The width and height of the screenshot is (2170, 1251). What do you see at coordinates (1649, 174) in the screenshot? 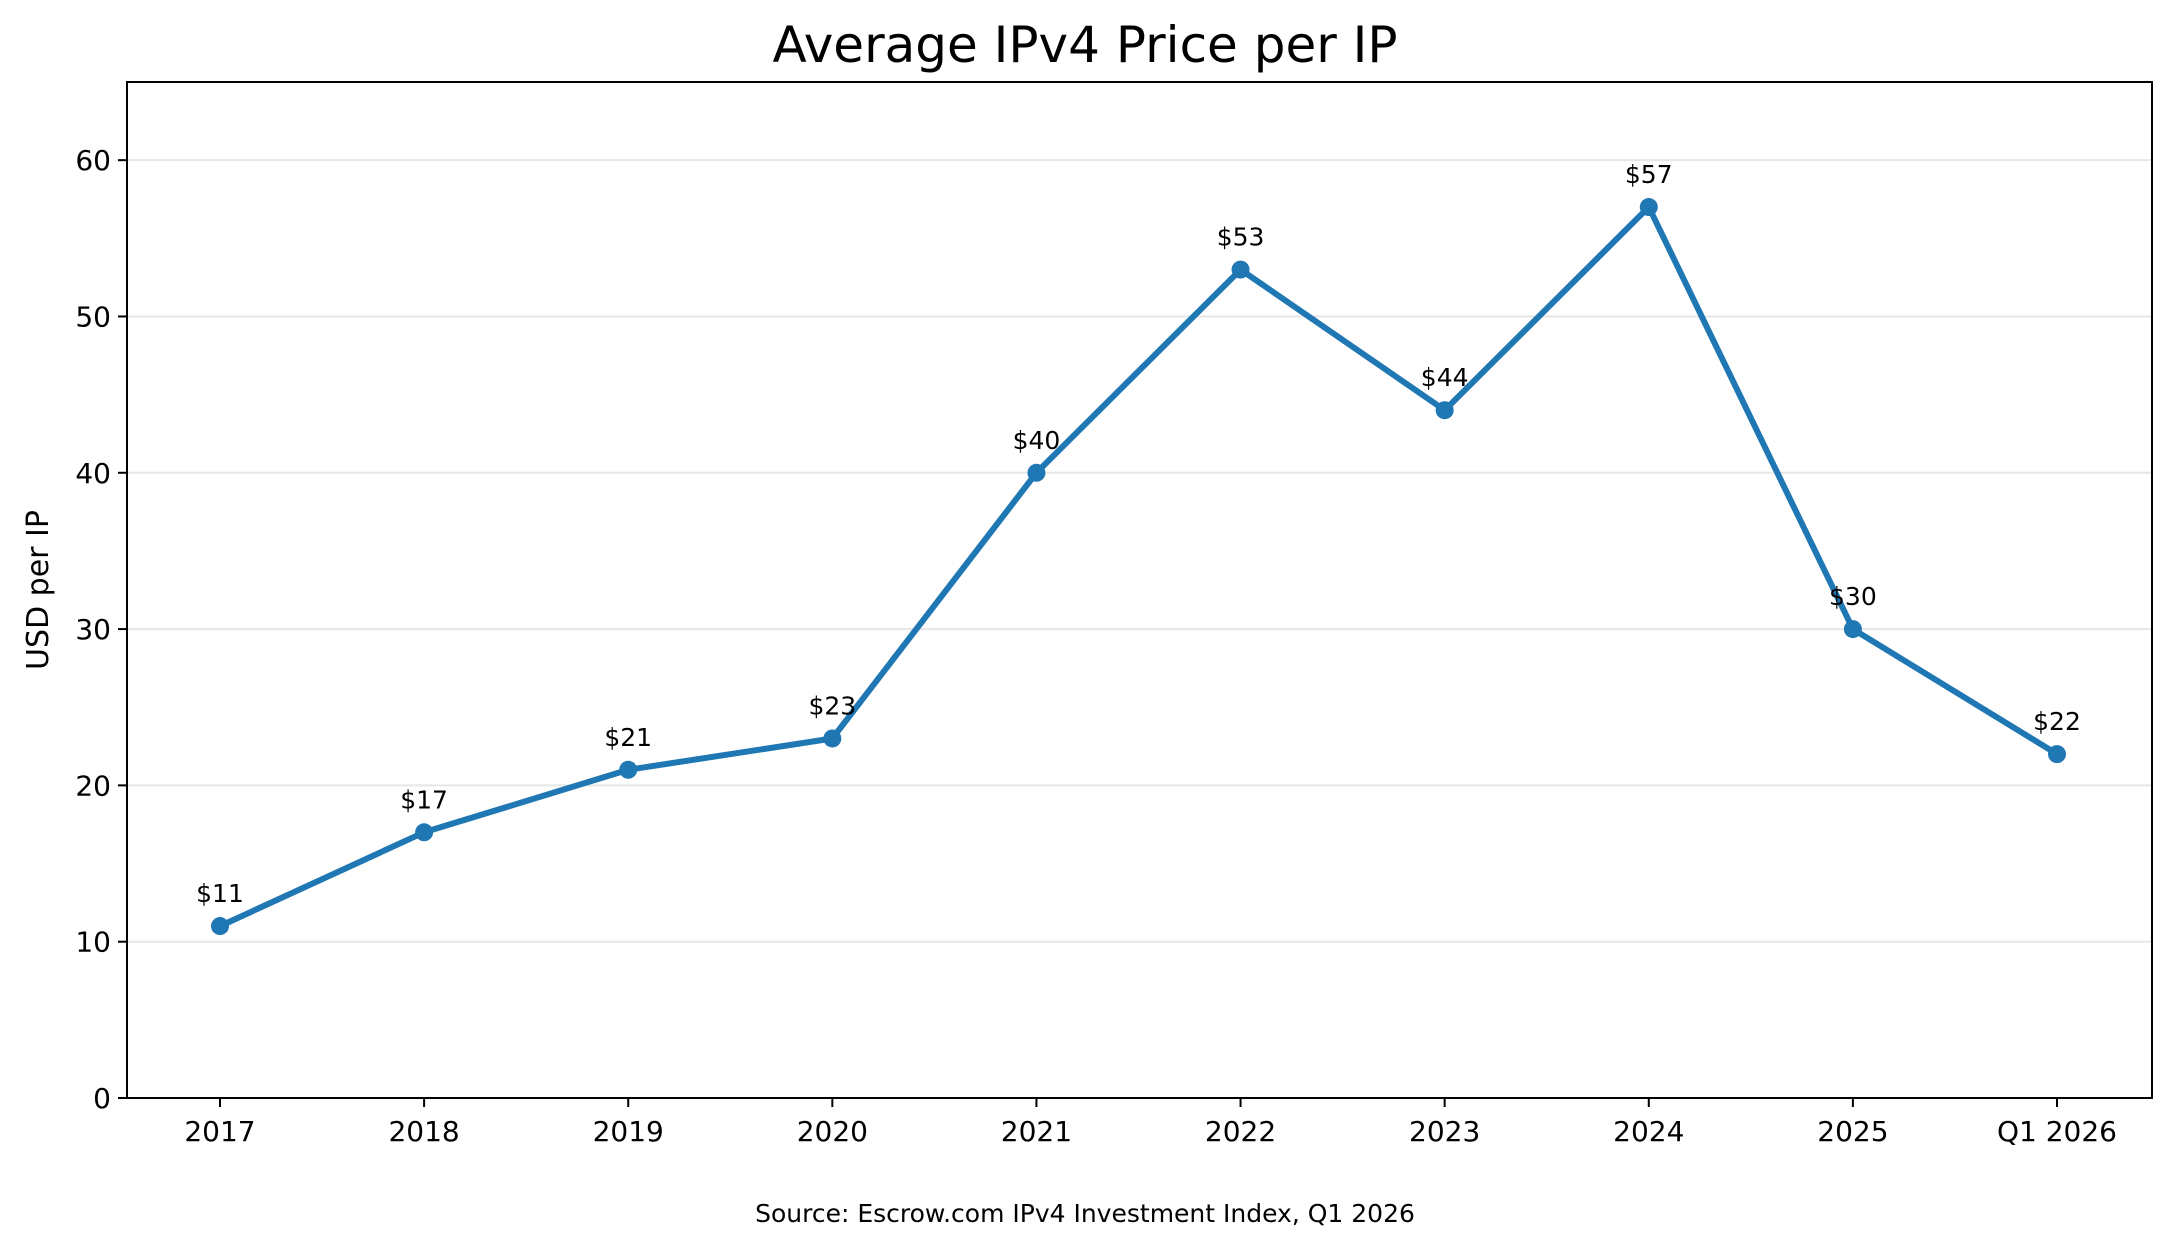
I see `data-label: $57` at bounding box center [1649, 174].